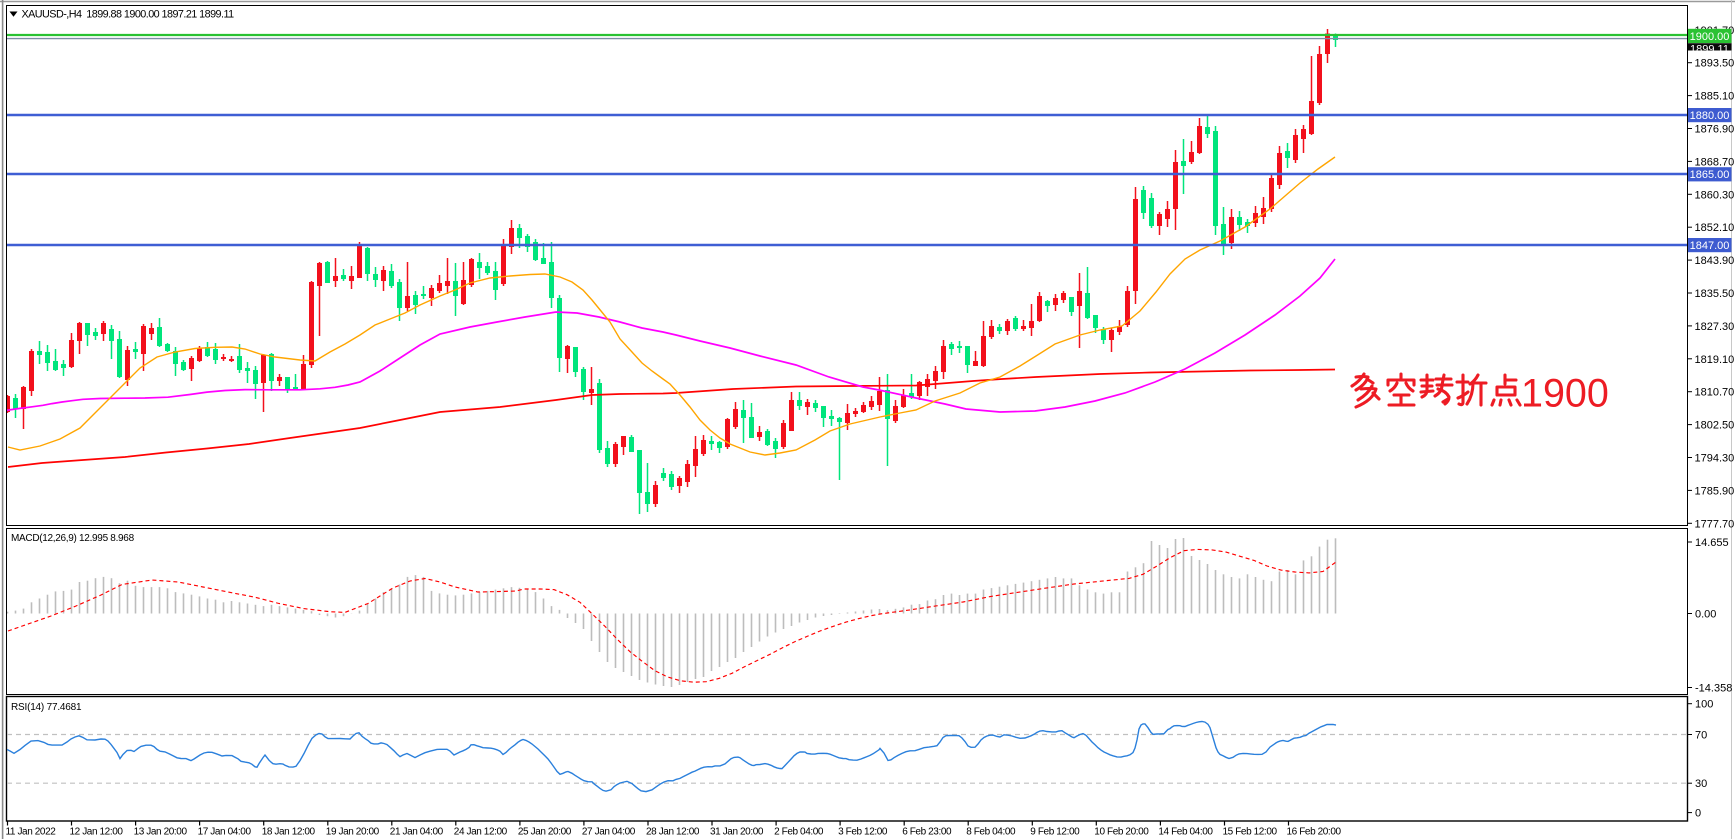  Describe the element at coordinates (1713, 689) in the screenshot. I see `svg-text: -14.358` at that location.